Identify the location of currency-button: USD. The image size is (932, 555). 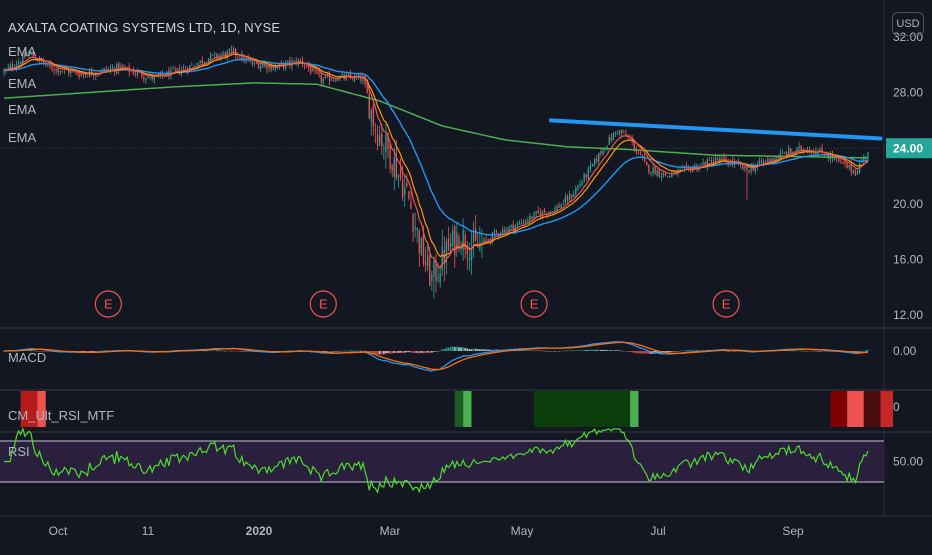
(908, 24).